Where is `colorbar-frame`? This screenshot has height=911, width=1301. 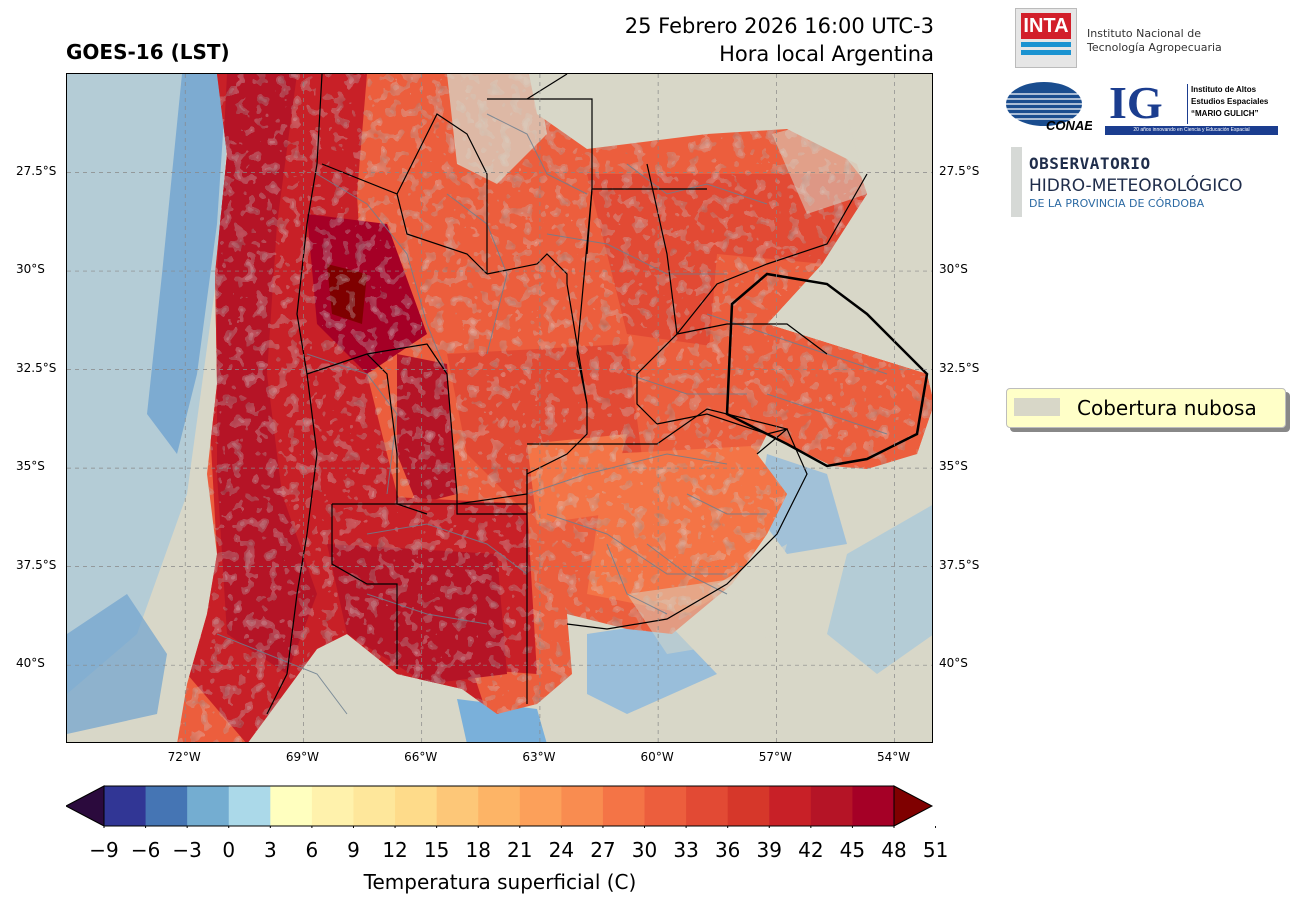
colorbar-frame is located at coordinates (499, 806).